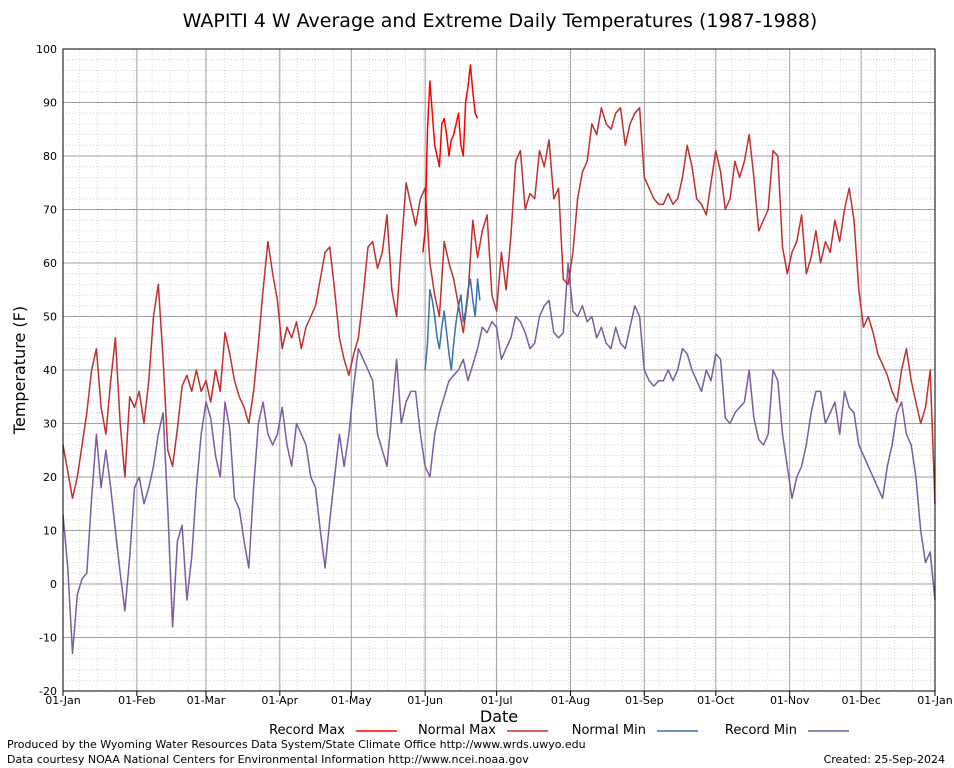  I want to click on y-tick-label: 90, so click(50, 103).